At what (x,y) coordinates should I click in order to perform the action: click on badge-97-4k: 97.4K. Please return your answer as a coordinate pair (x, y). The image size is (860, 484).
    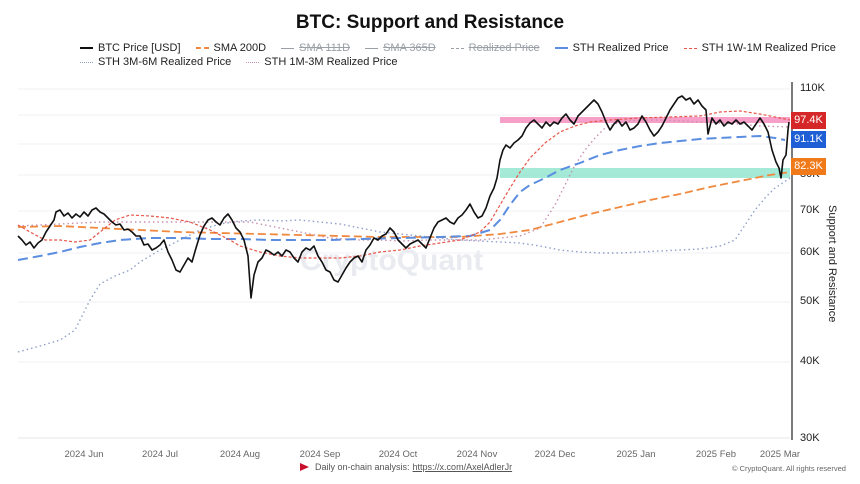
    Looking at the image, I should click on (808, 120).